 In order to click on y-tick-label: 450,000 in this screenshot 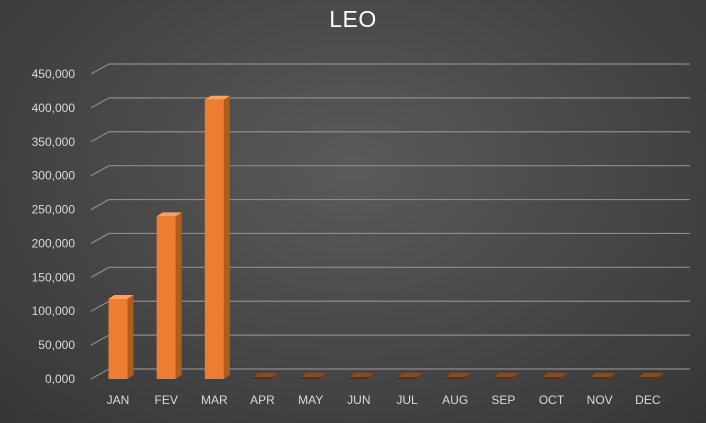, I will do `click(54, 74)`.